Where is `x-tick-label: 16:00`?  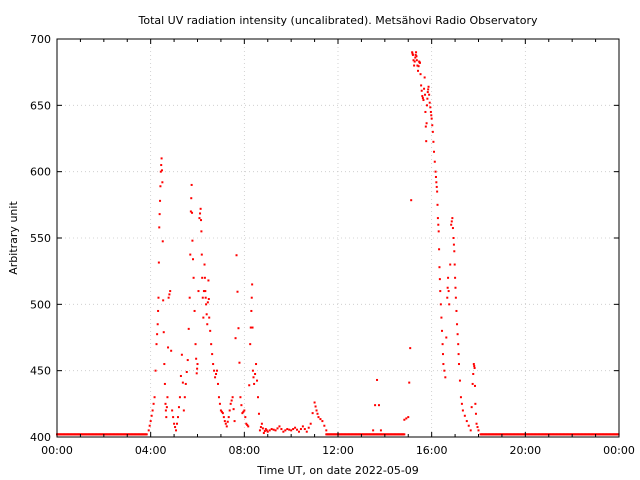
x-tick-label: 16:00 is located at coordinates (432, 450).